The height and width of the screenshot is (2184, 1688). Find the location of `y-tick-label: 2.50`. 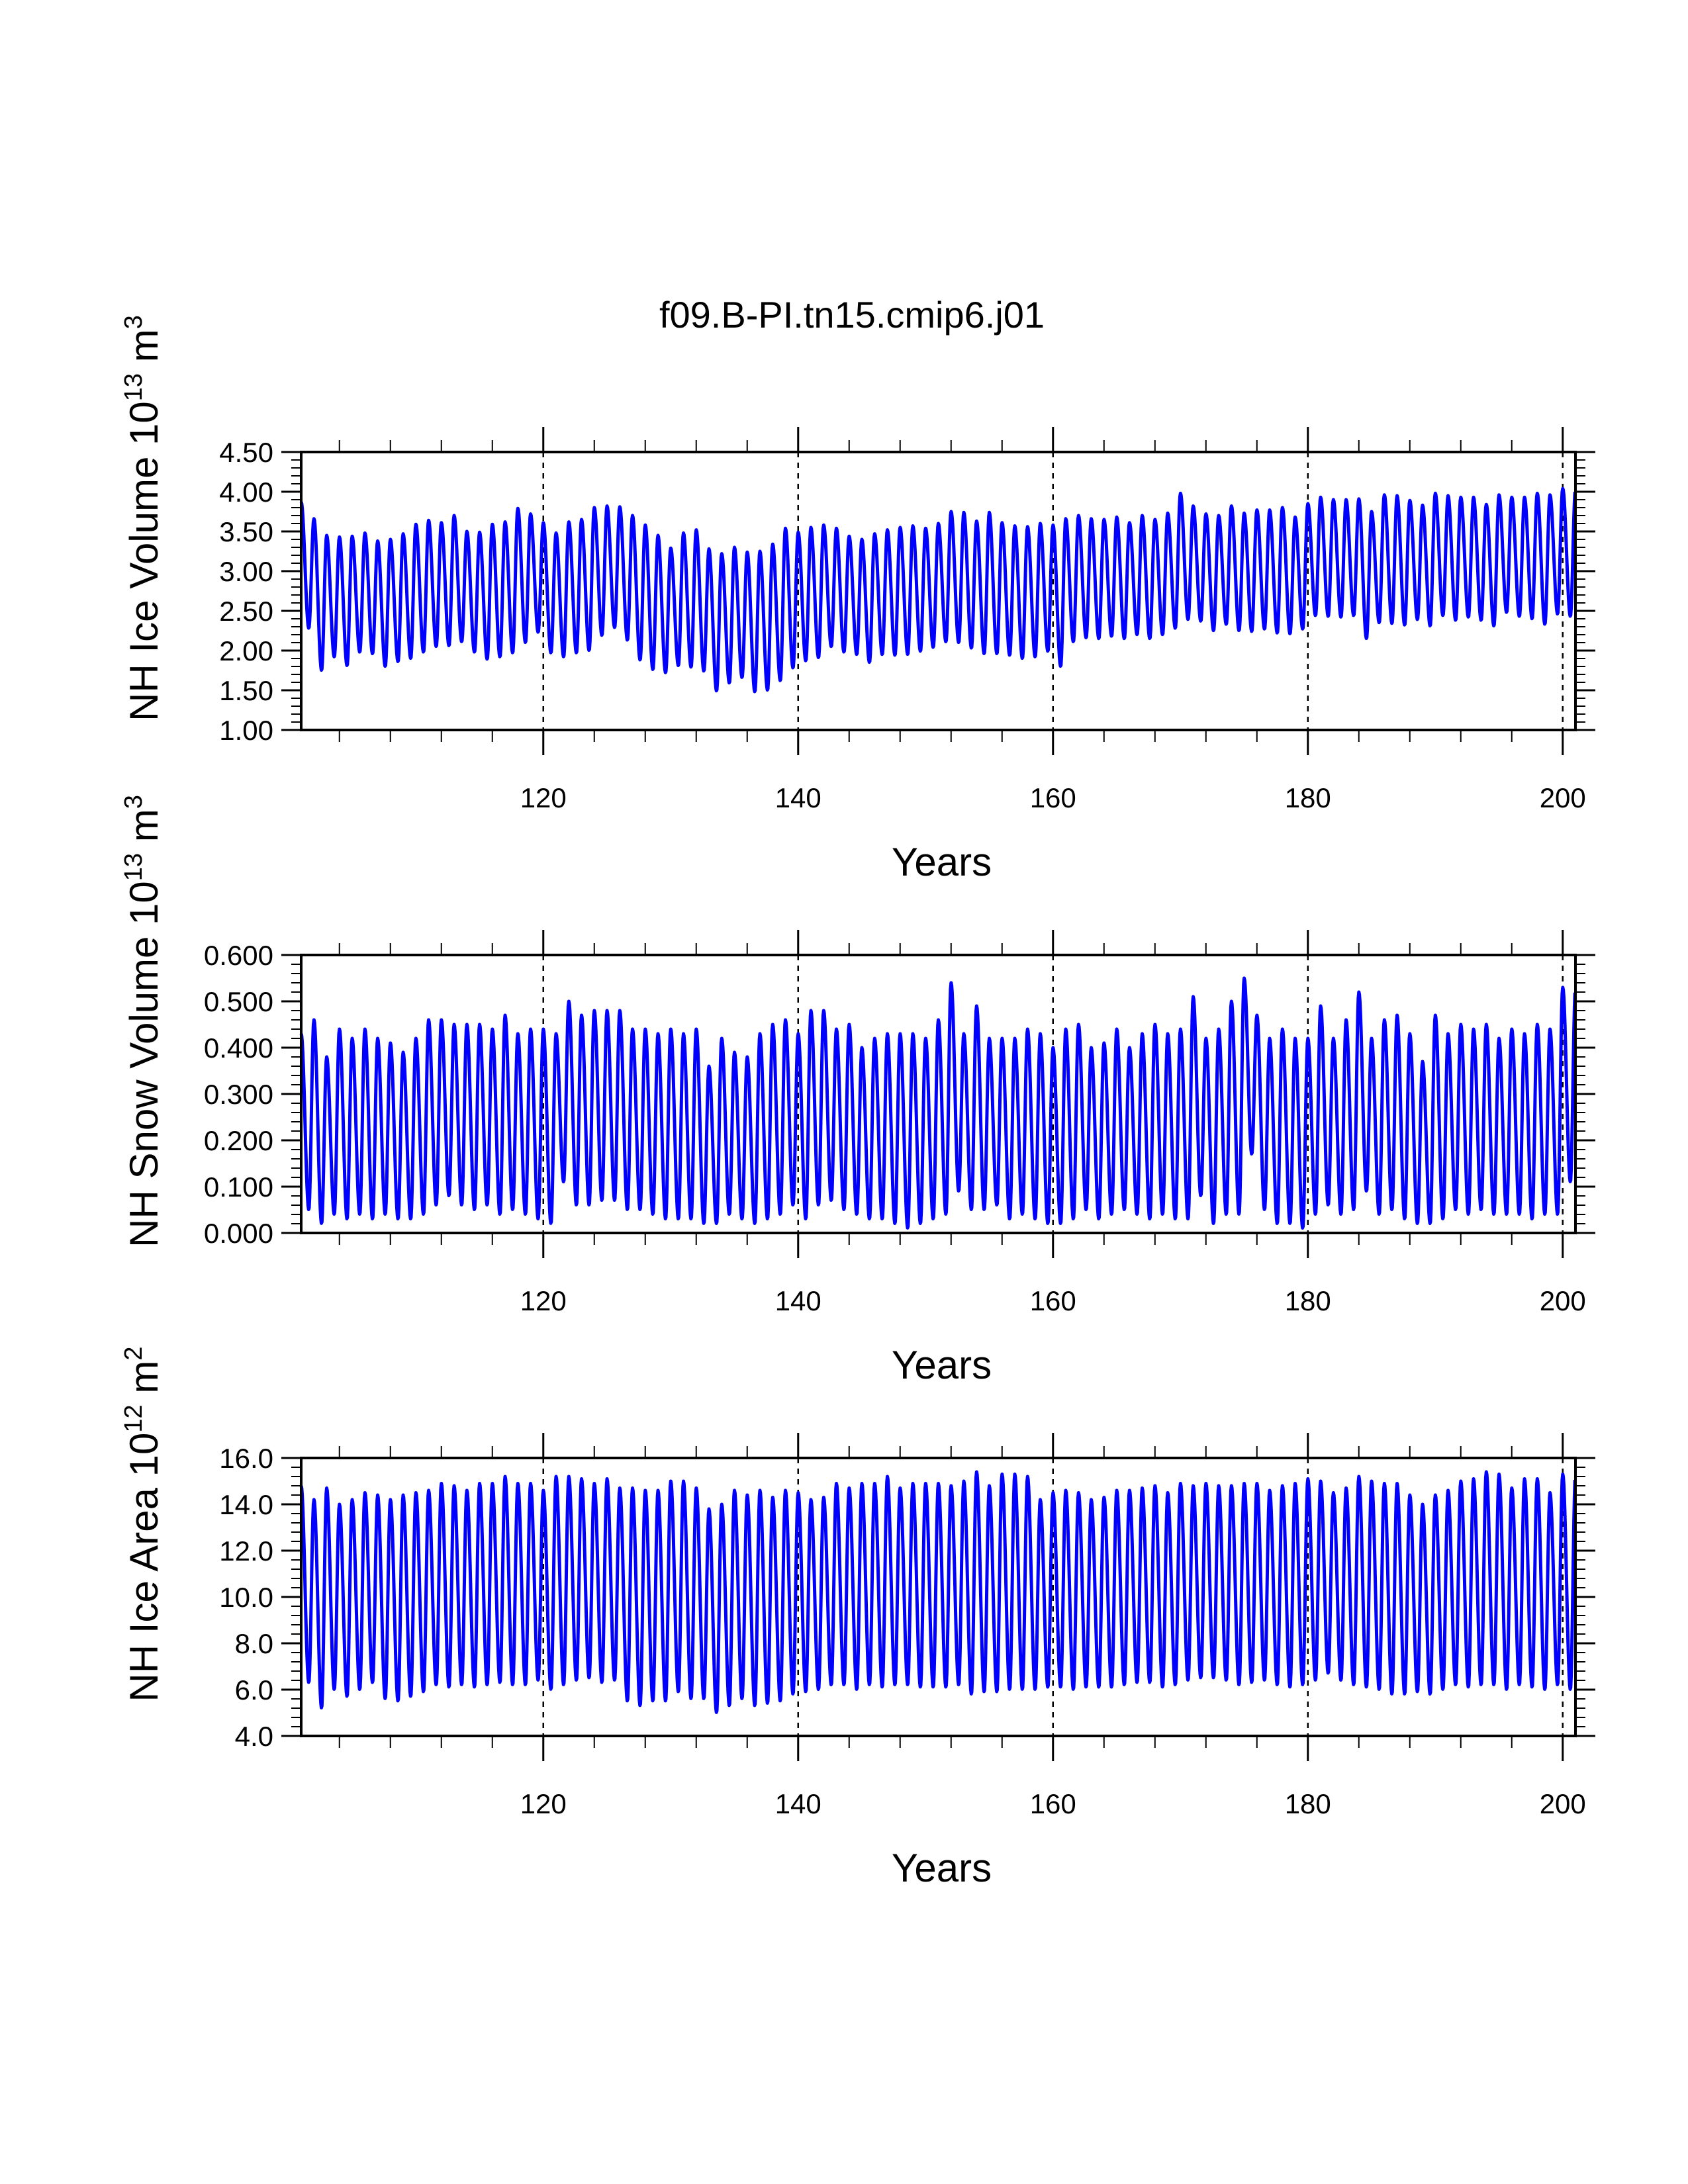

y-tick-label: 2.50 is located at coordinates (246, 611).